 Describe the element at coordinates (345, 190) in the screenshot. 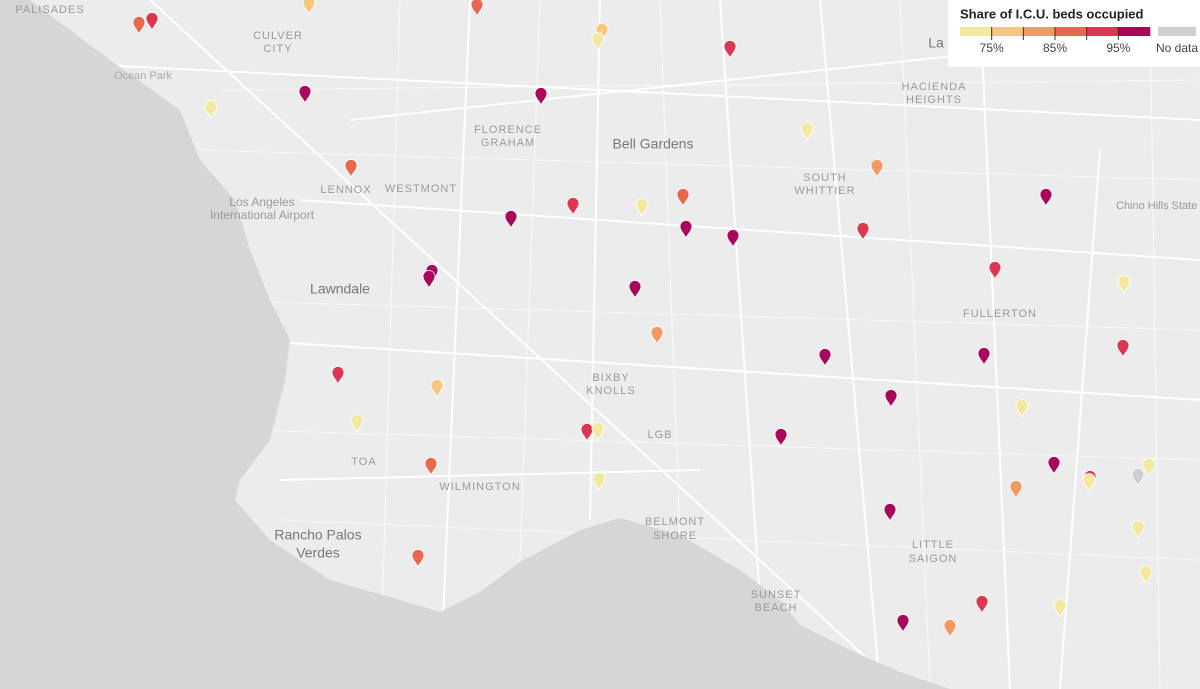

I see `place-label: LENNOX` at that location.